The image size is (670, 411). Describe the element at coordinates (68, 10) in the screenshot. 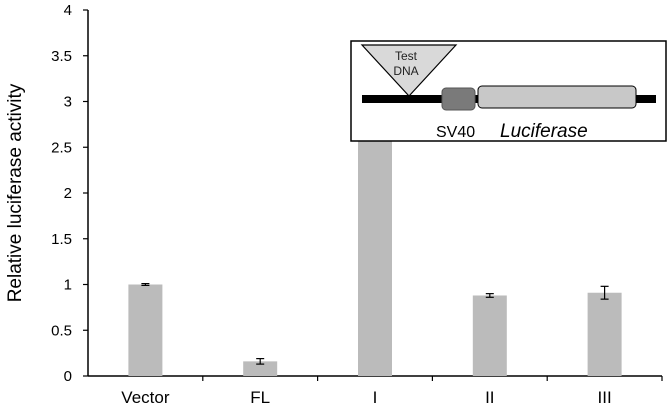

I see `y-tick-label: 4` at that location.